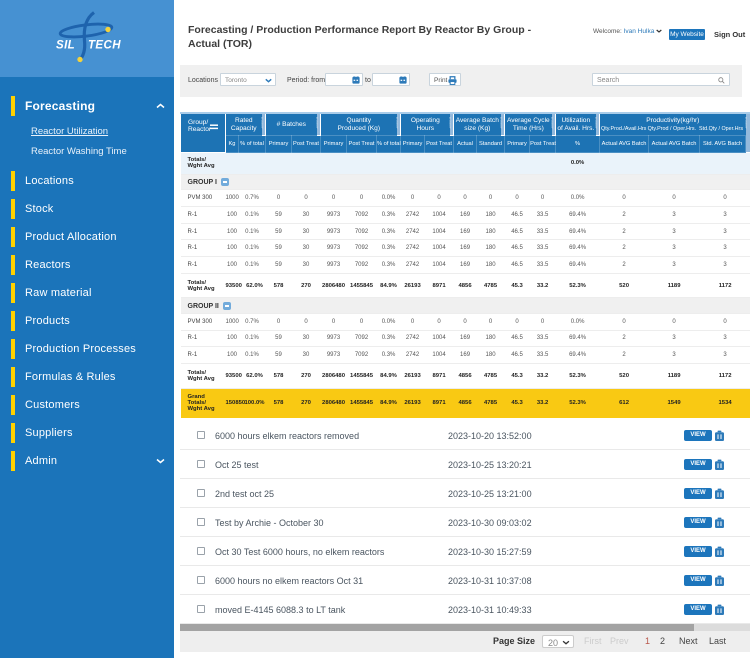 The image size is (750, 658). What do you see at coordinates (65, 46) in the screenshot?
I see `svg-text: SIL` at bounding box center [65, 46].